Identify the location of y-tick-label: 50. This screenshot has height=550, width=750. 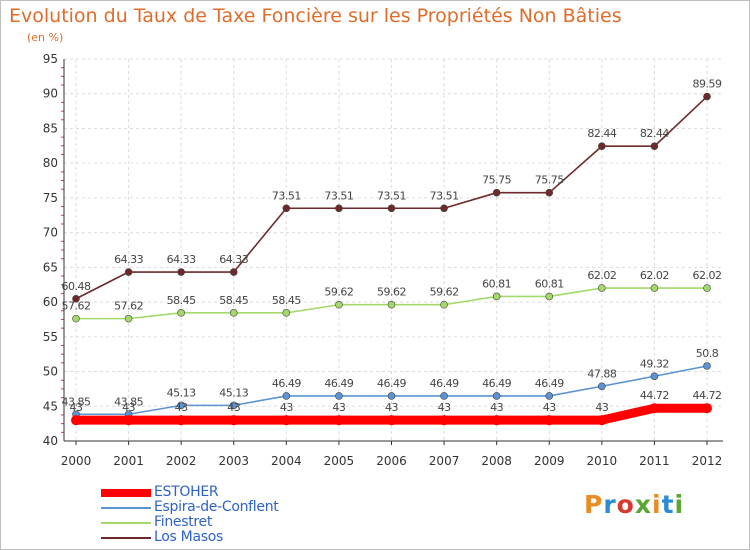
(50, 372).